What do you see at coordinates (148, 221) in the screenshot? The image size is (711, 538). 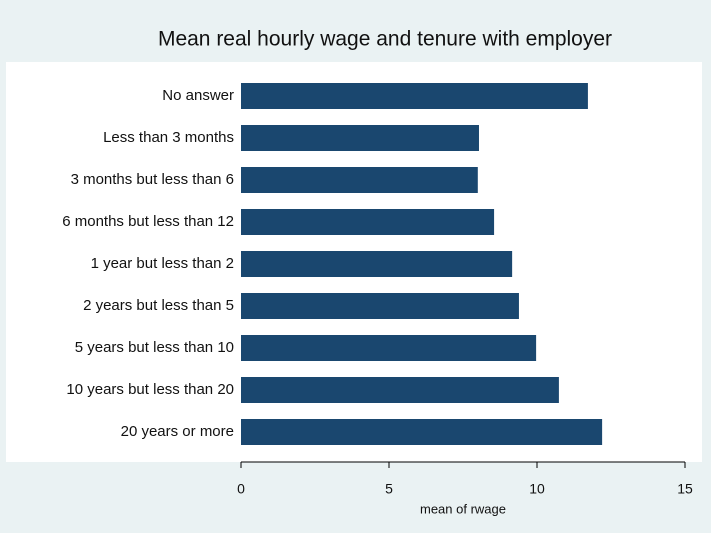 I see `y-tick-label: 6 months but less than 12` at bounding box center [148, 221].